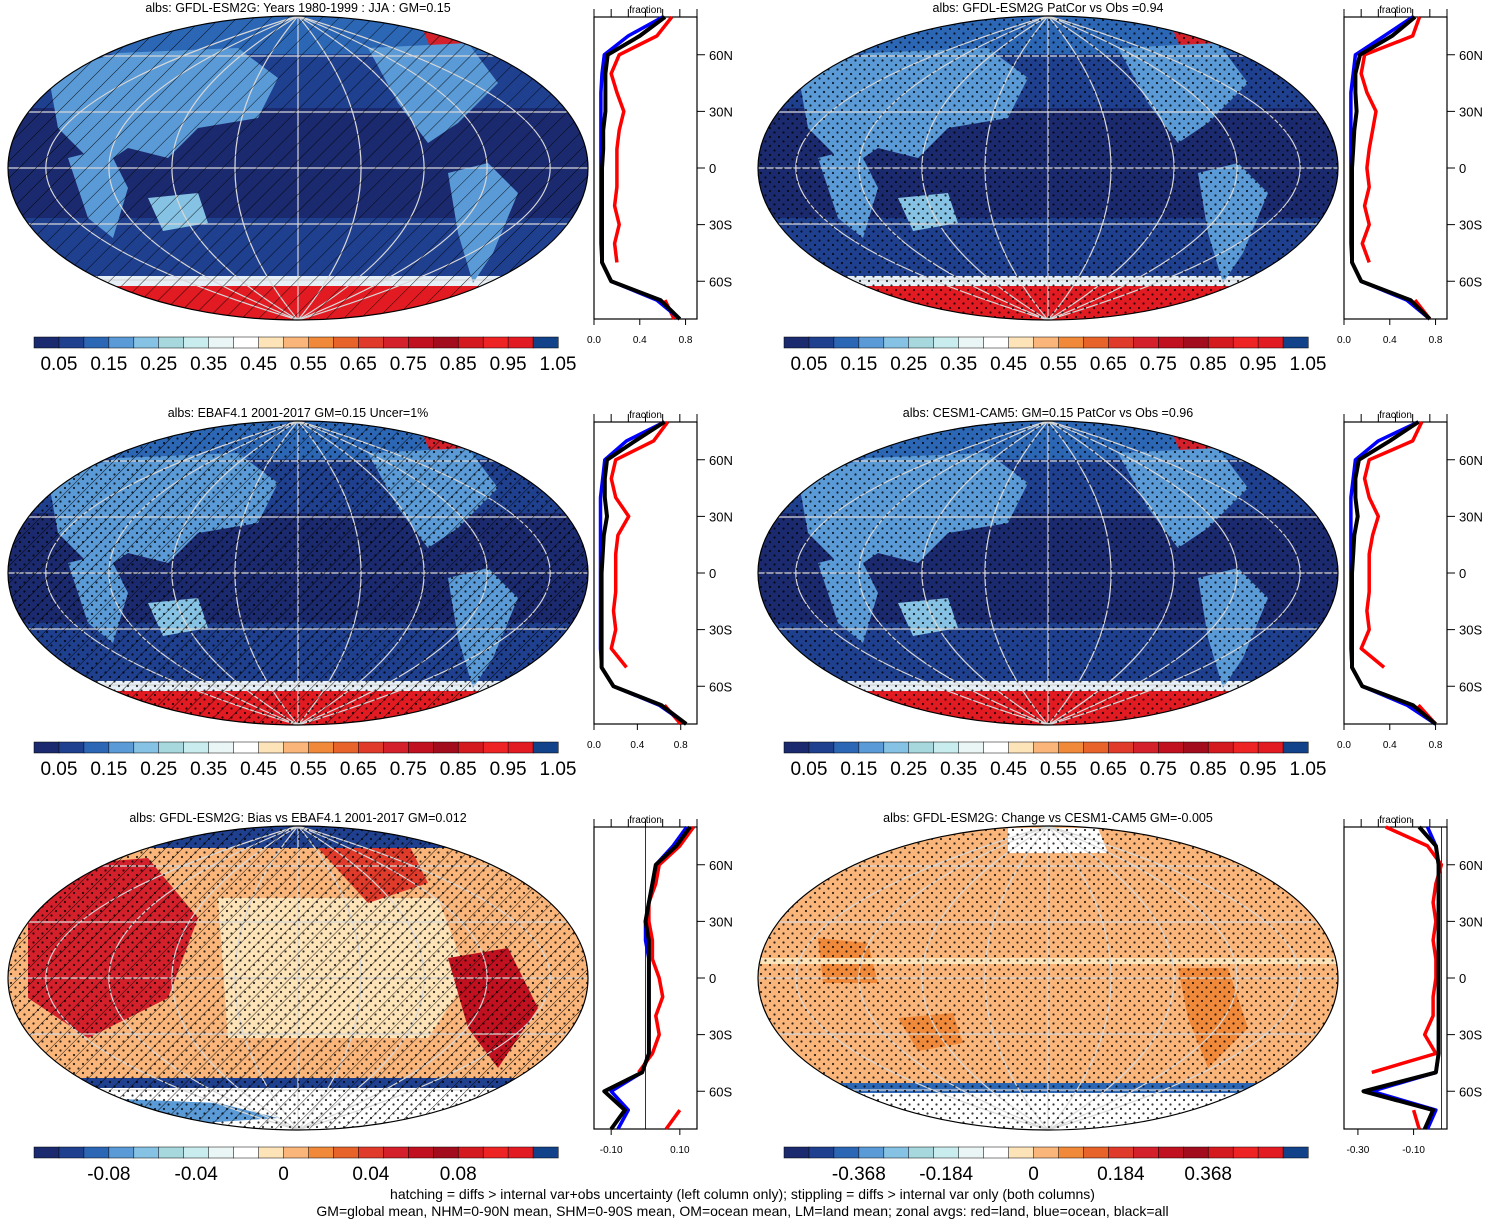 This screenshot has width=1485, height=1219. Describe the element at coordinates (1048, 8) in the screenshot. I see `panel-title: albs: GFDL-ESM2G PatCor vs Obs =0.94` at that location.